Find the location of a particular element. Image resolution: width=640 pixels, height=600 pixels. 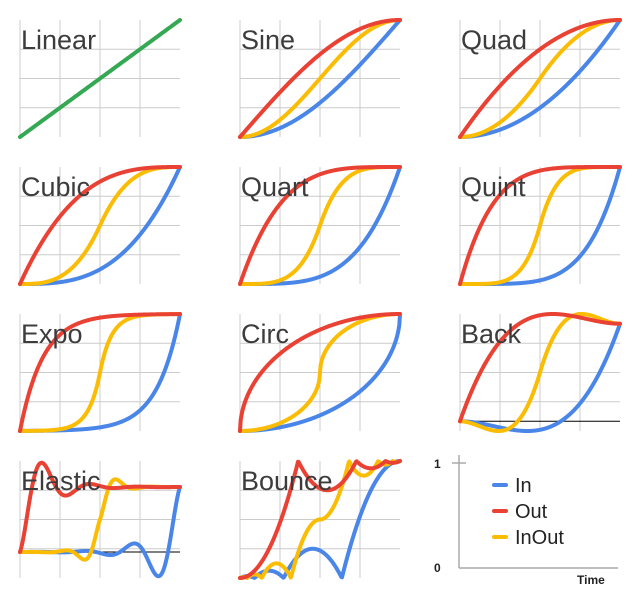

panel-back: Back is located at coordinates (540, 372).